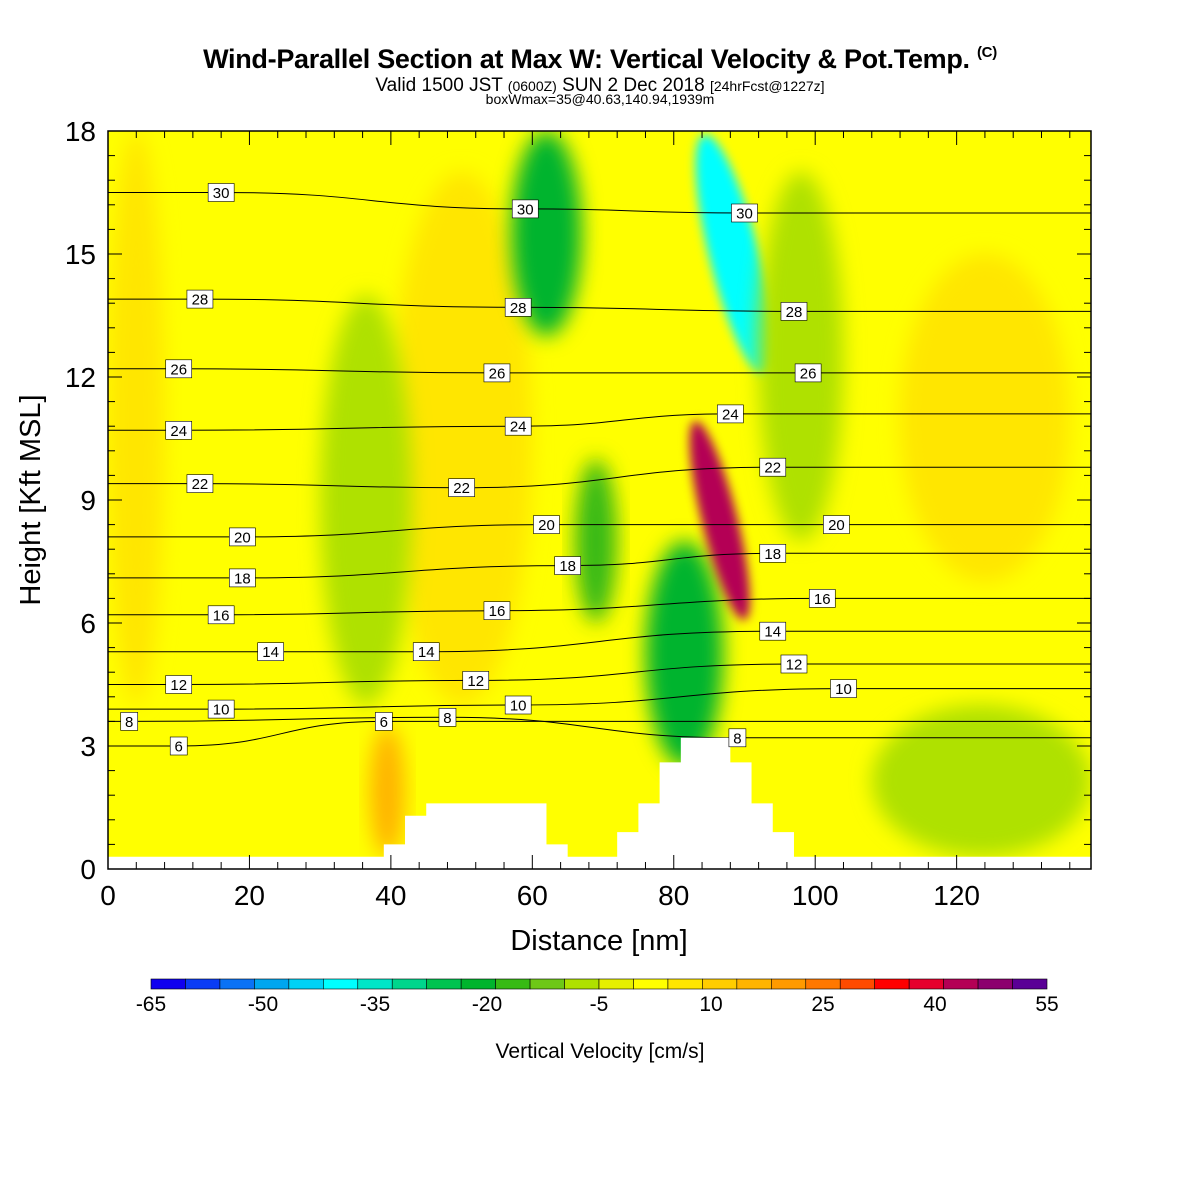  What do you see at coordinates (80, 377) in the screenshot?
I see `y-tick-label: 12` at bounding box center [80, 377].